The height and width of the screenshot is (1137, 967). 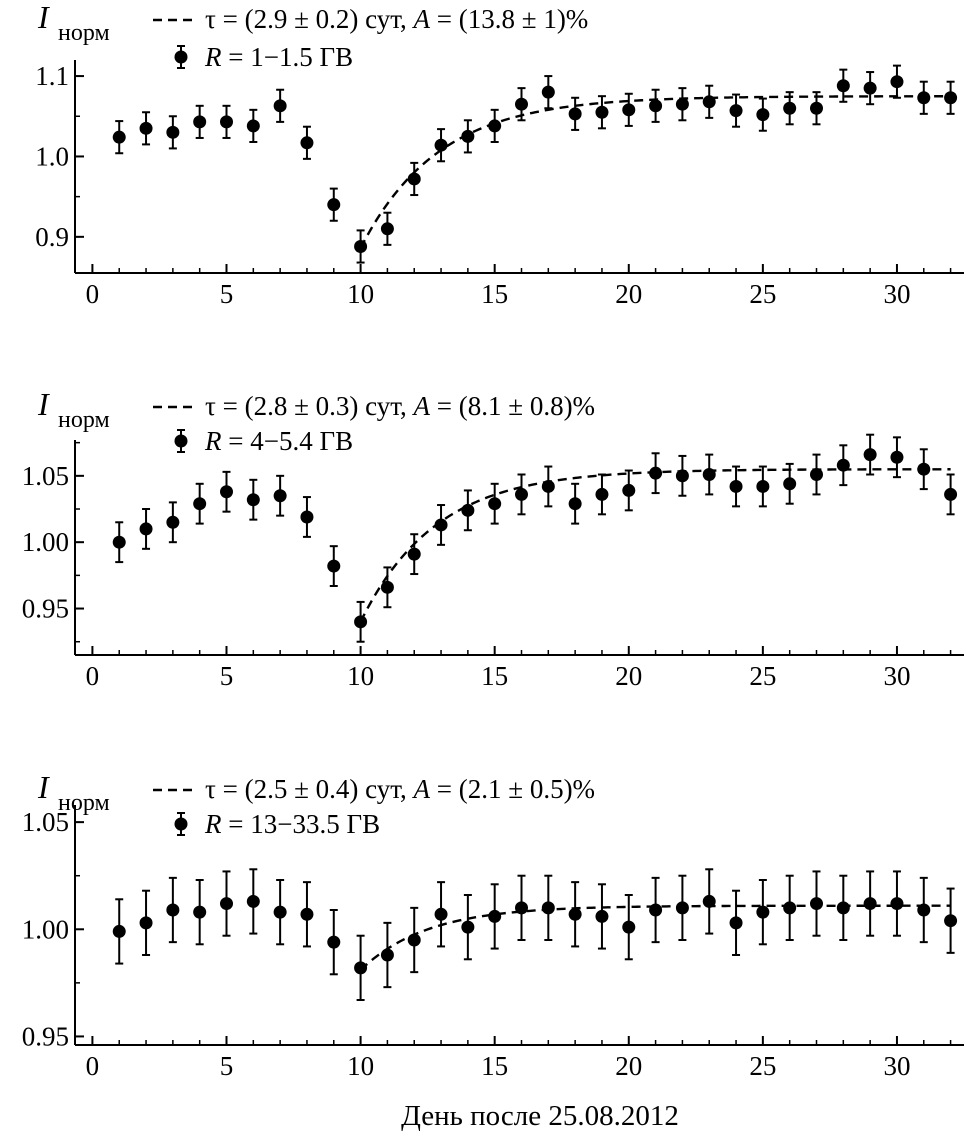 What do you see at coordinates (494, 294) in the screenshot?
I see `x-tick-label: 15` at bounding box center [494, 294].